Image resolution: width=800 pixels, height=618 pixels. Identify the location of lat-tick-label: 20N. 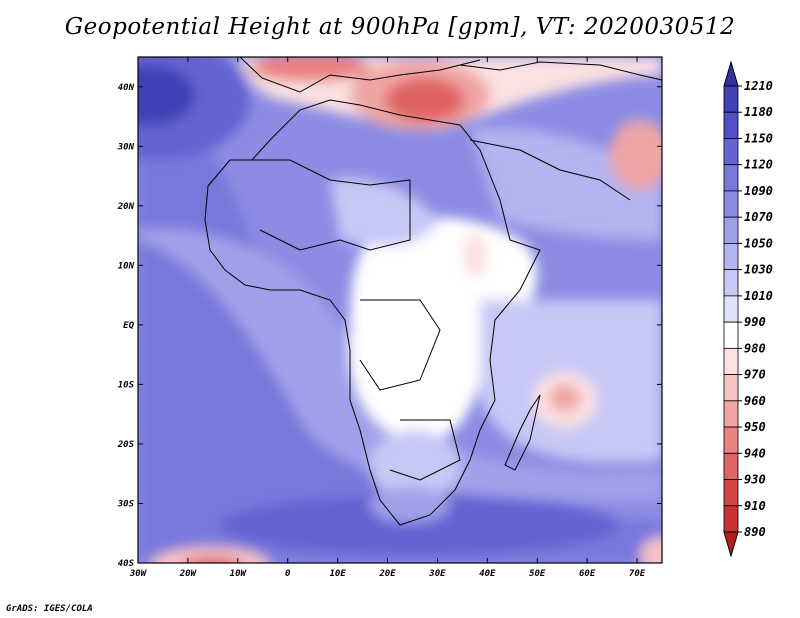
(126, 207).